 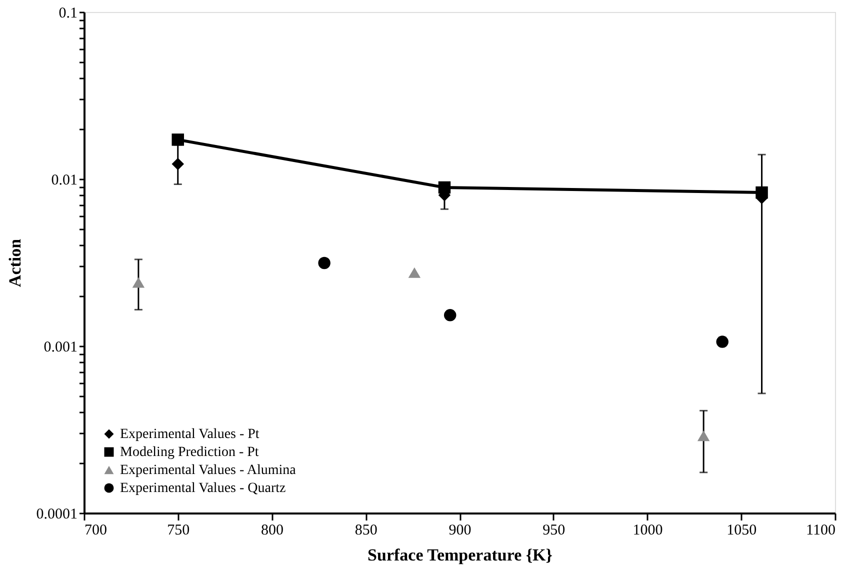 What do you see at coordinates (741, 530) in the screenshot?
I see `x-tick-label: 1050` at bounding box center [741, 530].